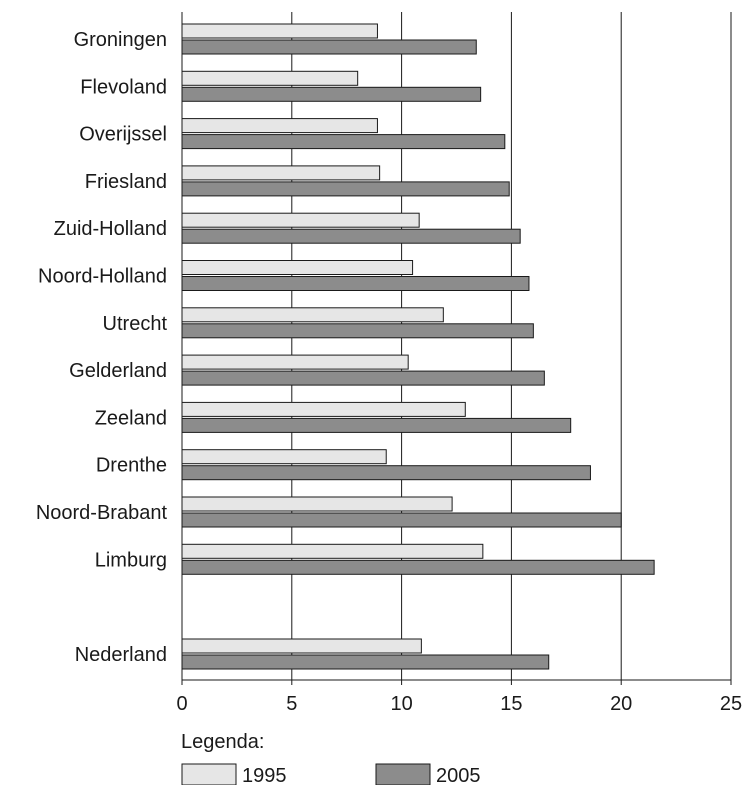  What do you see at coordinates (511, 704) in the screenshot?
I see `x-tick-label-15: 15` at bounding box center [511, 704].